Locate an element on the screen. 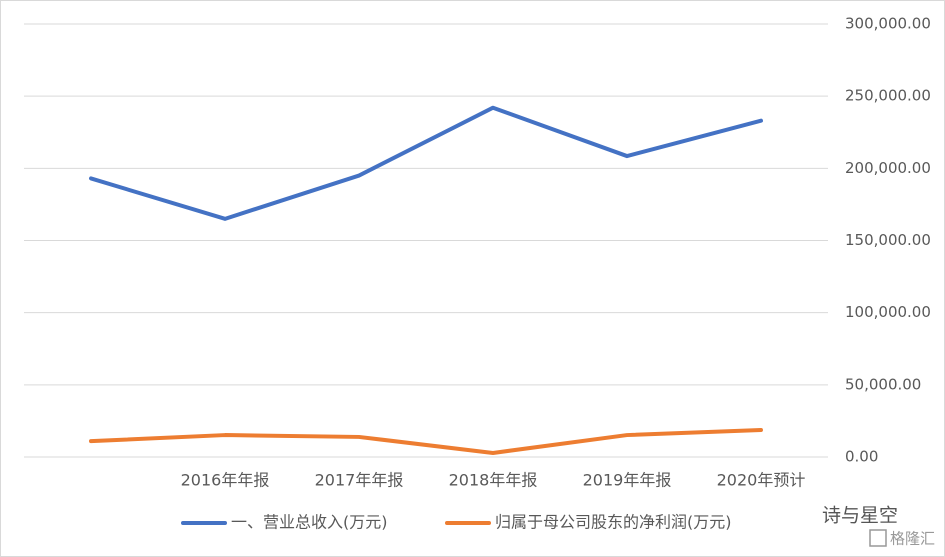 The height and width of the screenshot is (557, 945). legend-label: 一、营业总收入(万元) is located at coordinates (309, 522).